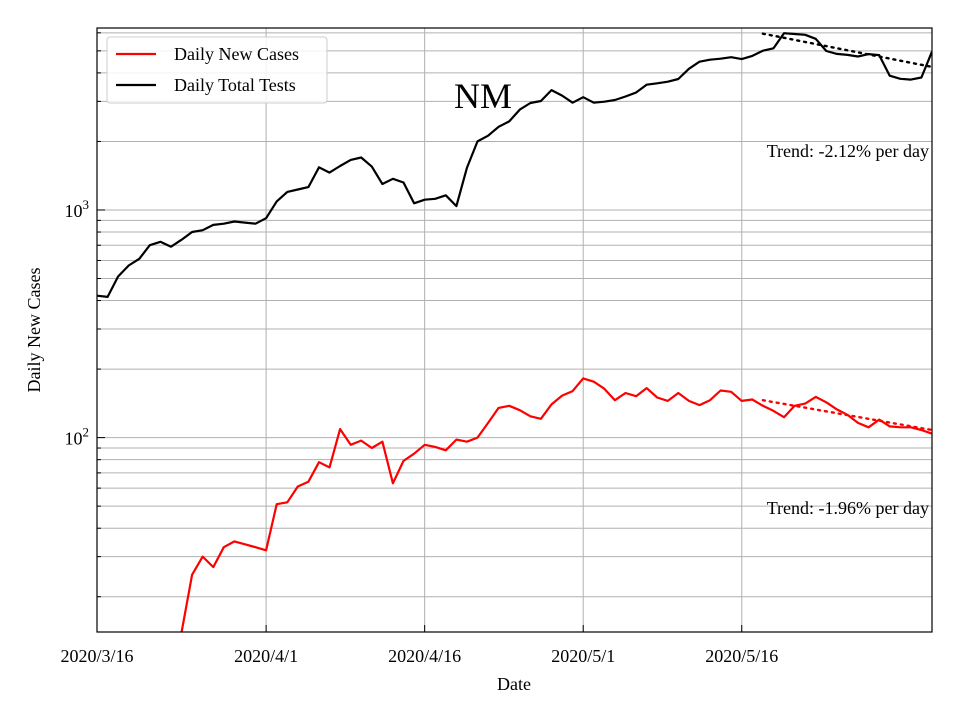  Describe the element at coordinates (266, 656) in the screenshot. I see `x-tick-label: 2020/4/1` at that location.